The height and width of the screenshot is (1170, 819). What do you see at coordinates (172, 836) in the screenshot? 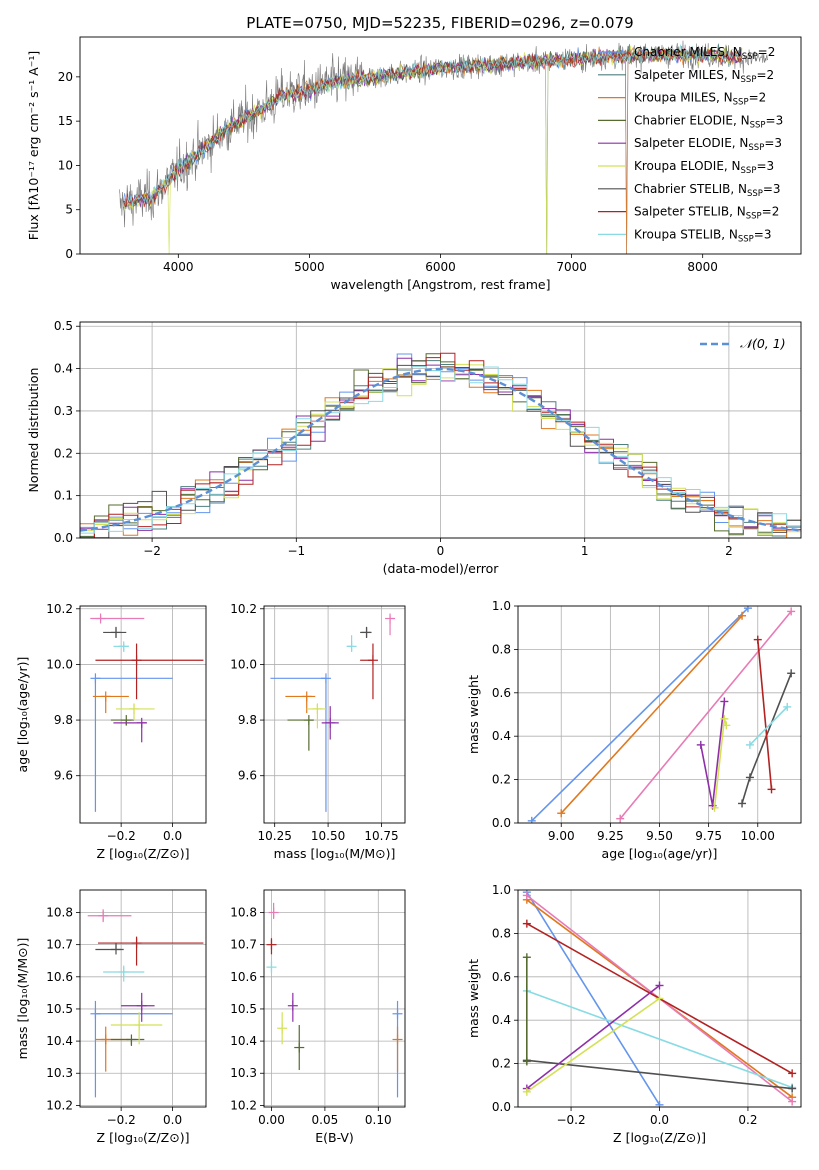
I see `x-tick-label: 0.0` at bounding box center [172, 836].